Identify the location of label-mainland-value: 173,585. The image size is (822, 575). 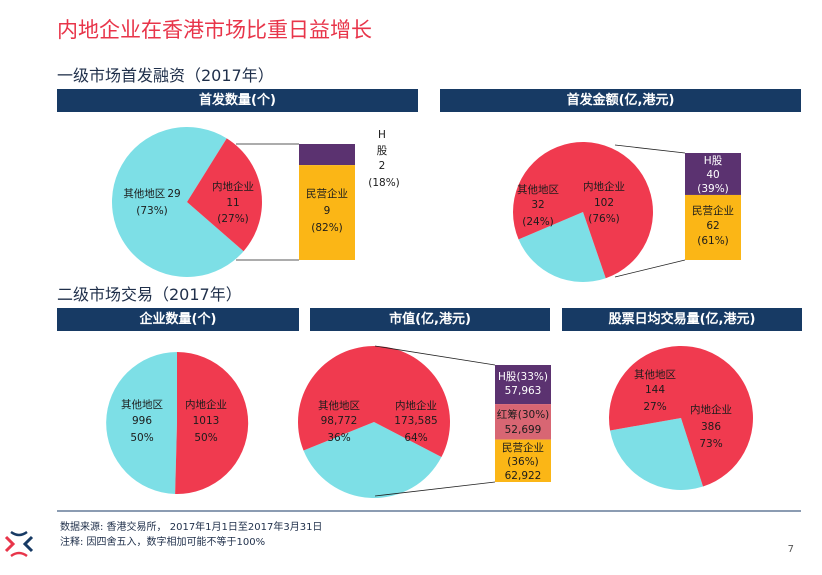
(415, 421).